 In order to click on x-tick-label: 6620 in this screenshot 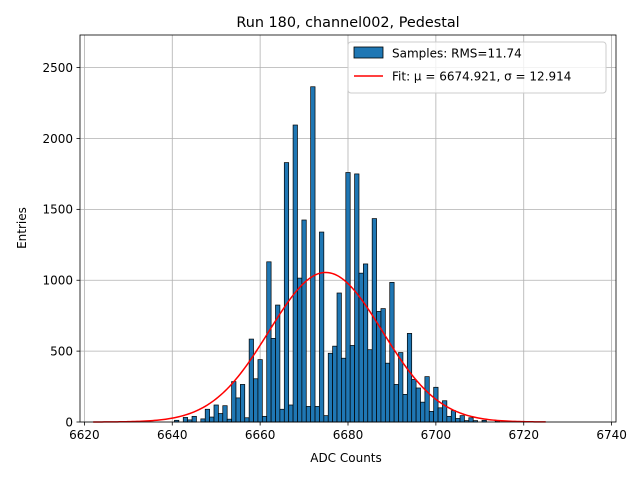, I will do `click(84, 435)`.